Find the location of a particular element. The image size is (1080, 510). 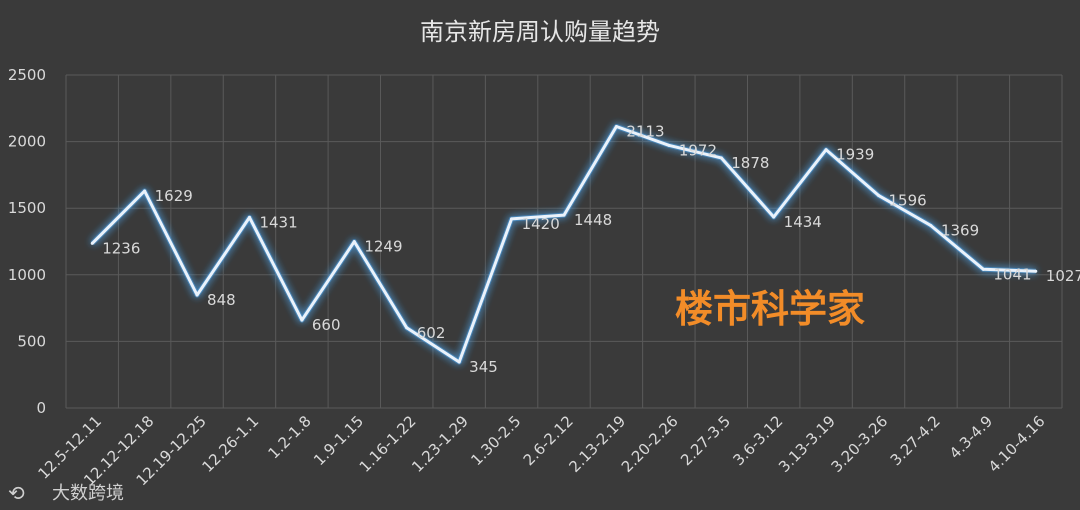

y-tick-label: 1000 is located at coordinates (27, 275).